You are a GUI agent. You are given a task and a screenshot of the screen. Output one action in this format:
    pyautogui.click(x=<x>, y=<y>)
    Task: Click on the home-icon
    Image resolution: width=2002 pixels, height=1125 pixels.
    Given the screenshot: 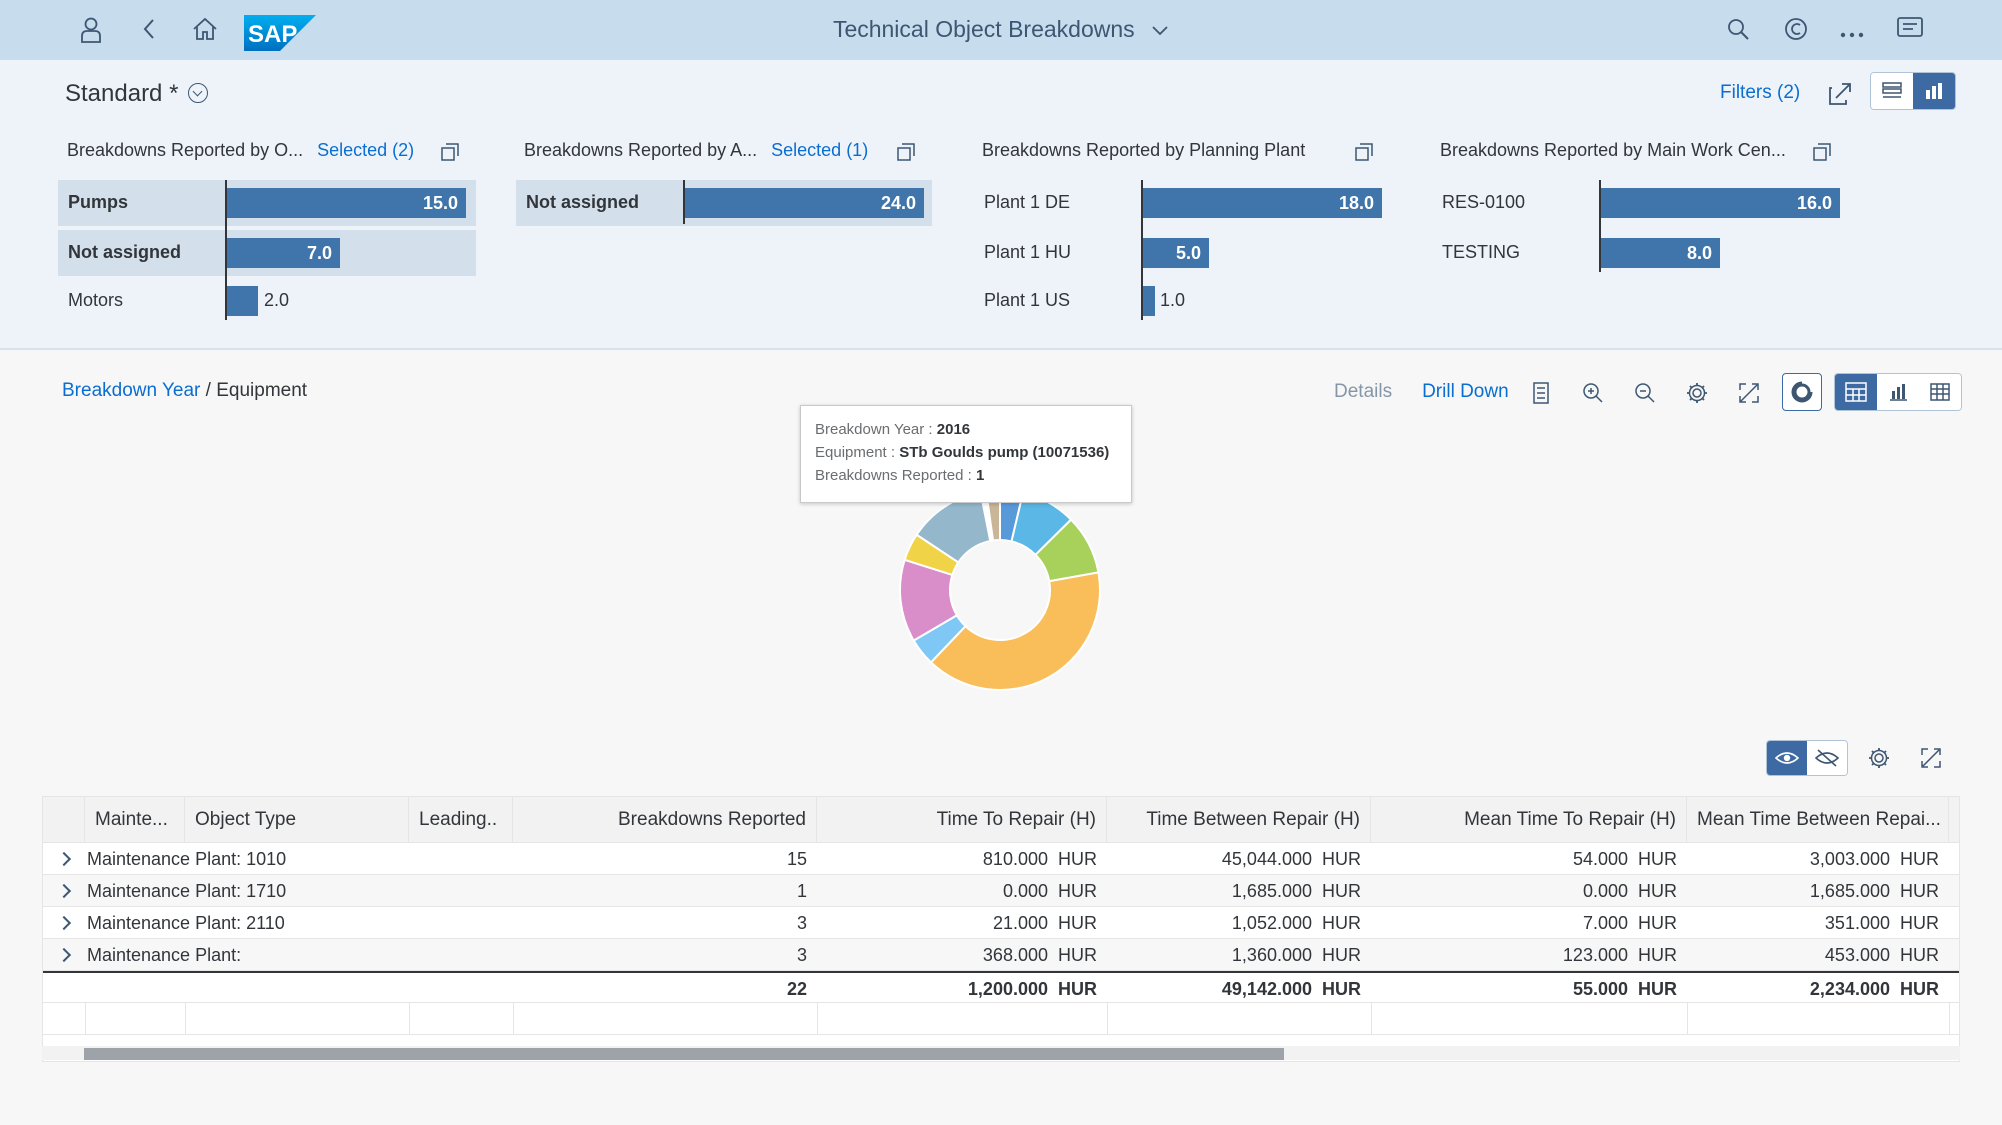 What is the action you would take?
    pyautogui.click(x=205, y=30)
    